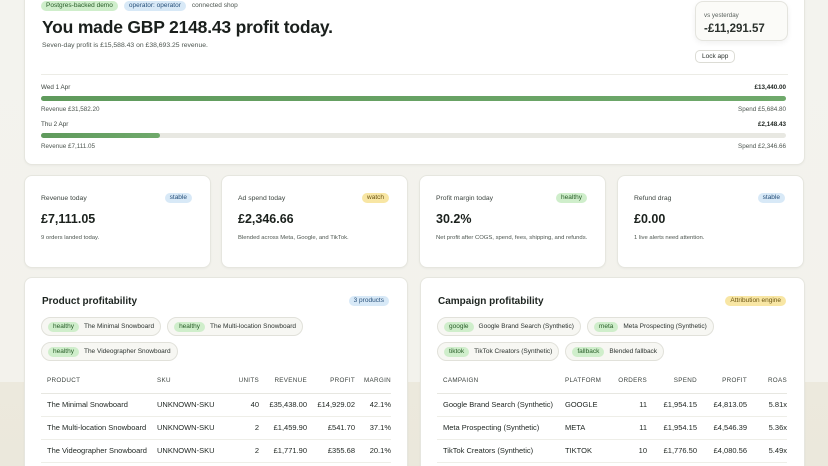  I want to click on lock-app-button: Lock app, so click(715, 56).